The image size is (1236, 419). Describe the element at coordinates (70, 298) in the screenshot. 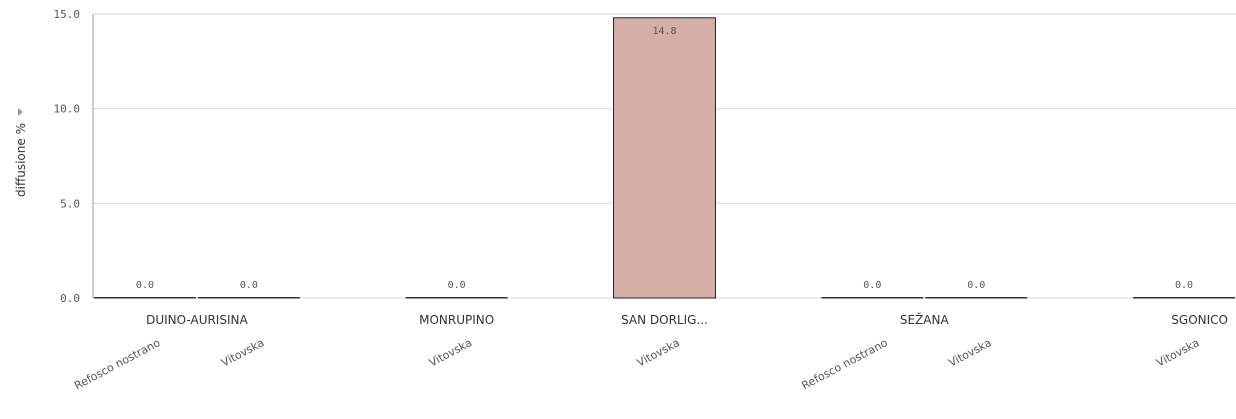

I see `y-tick-label: 0.0` at that location.